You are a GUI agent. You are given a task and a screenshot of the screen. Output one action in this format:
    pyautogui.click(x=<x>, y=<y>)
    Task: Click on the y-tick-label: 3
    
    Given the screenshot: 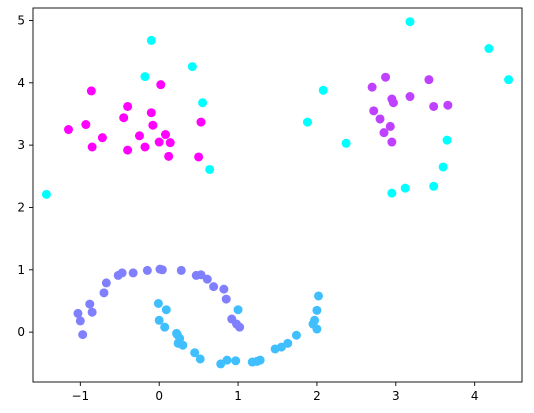 What is the action you would take?
    pyautogui.click(x=21, y=145)
    